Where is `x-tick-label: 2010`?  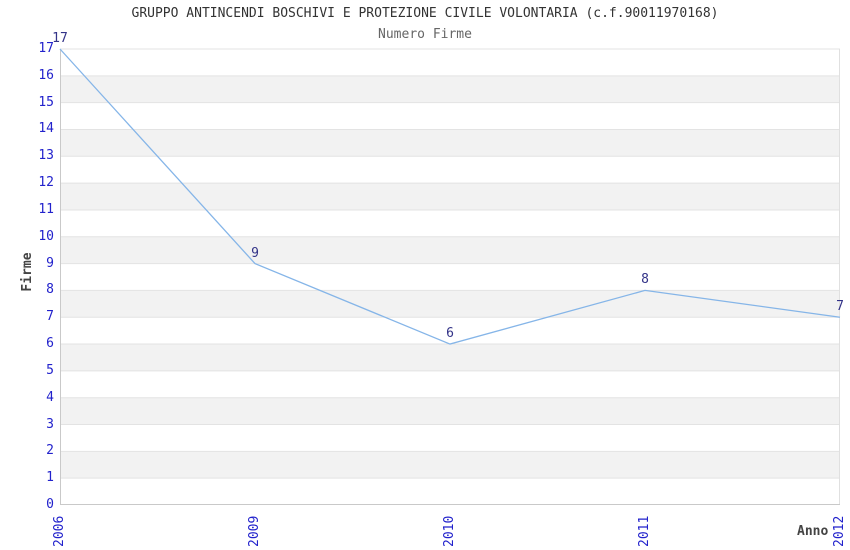
x-tick-label: 2010 is located at coordinates (449, 531).